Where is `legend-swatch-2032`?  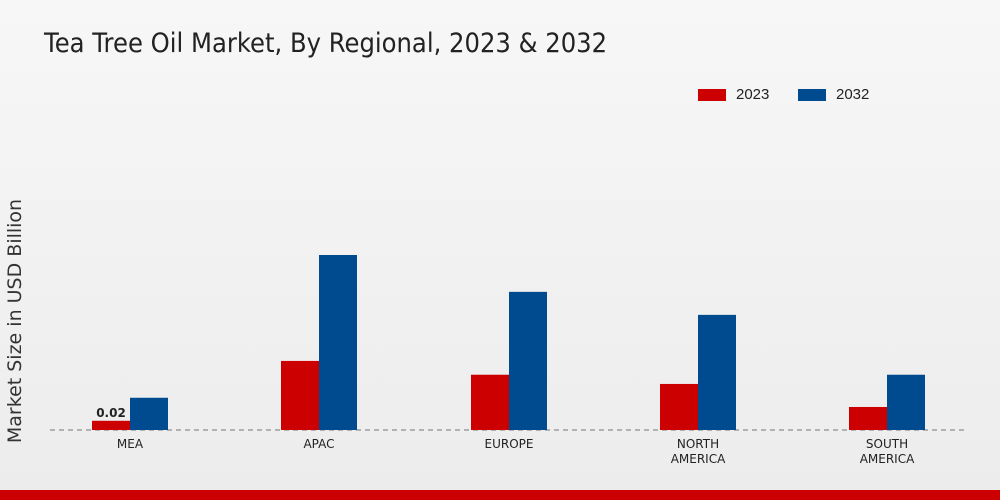 legend-swatch-2032 is located at coordinates (812, 94).